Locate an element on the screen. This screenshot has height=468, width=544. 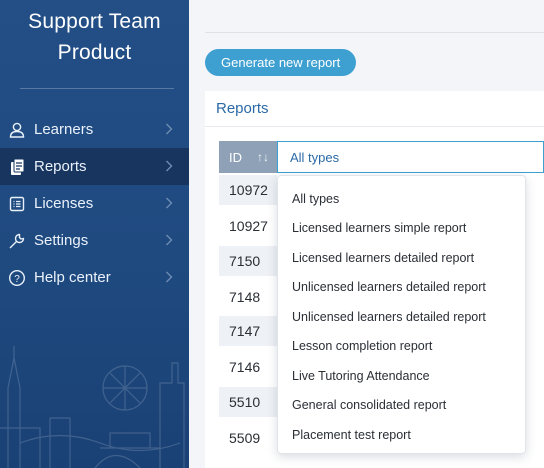
dropdown-option-licensed-detailed: Licensed learners detailed report is located at coordinates (383, 257).